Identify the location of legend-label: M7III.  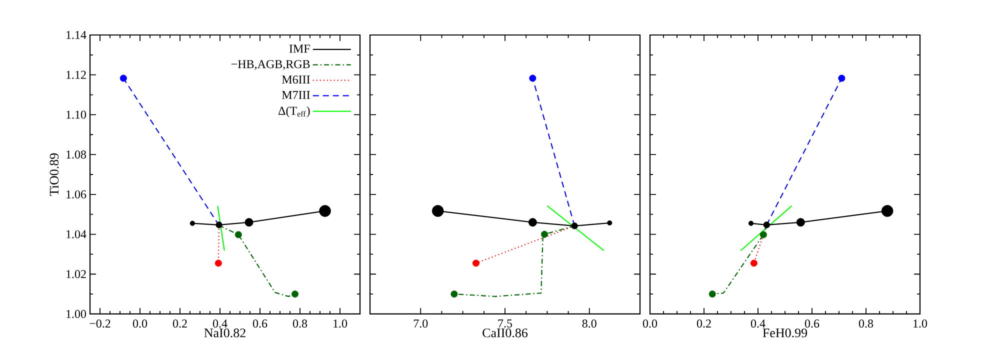
(296, 95).